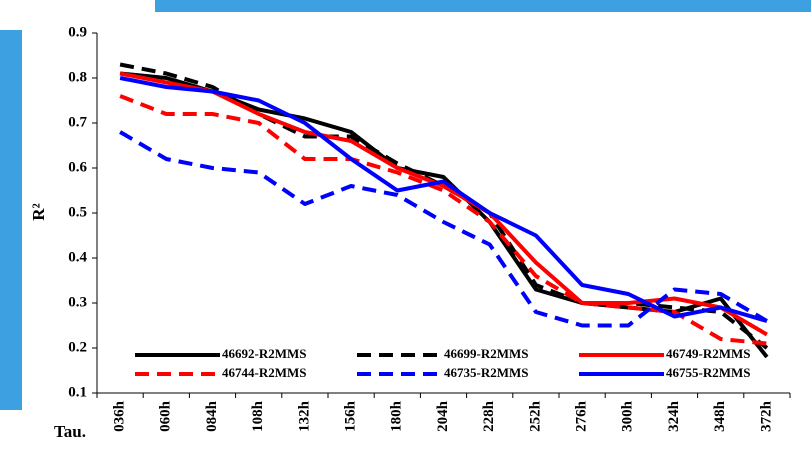  Describe the element at coordinates (486, 372) in the screenshot. I see `legend-label: 46735-R2MMS` at that location.